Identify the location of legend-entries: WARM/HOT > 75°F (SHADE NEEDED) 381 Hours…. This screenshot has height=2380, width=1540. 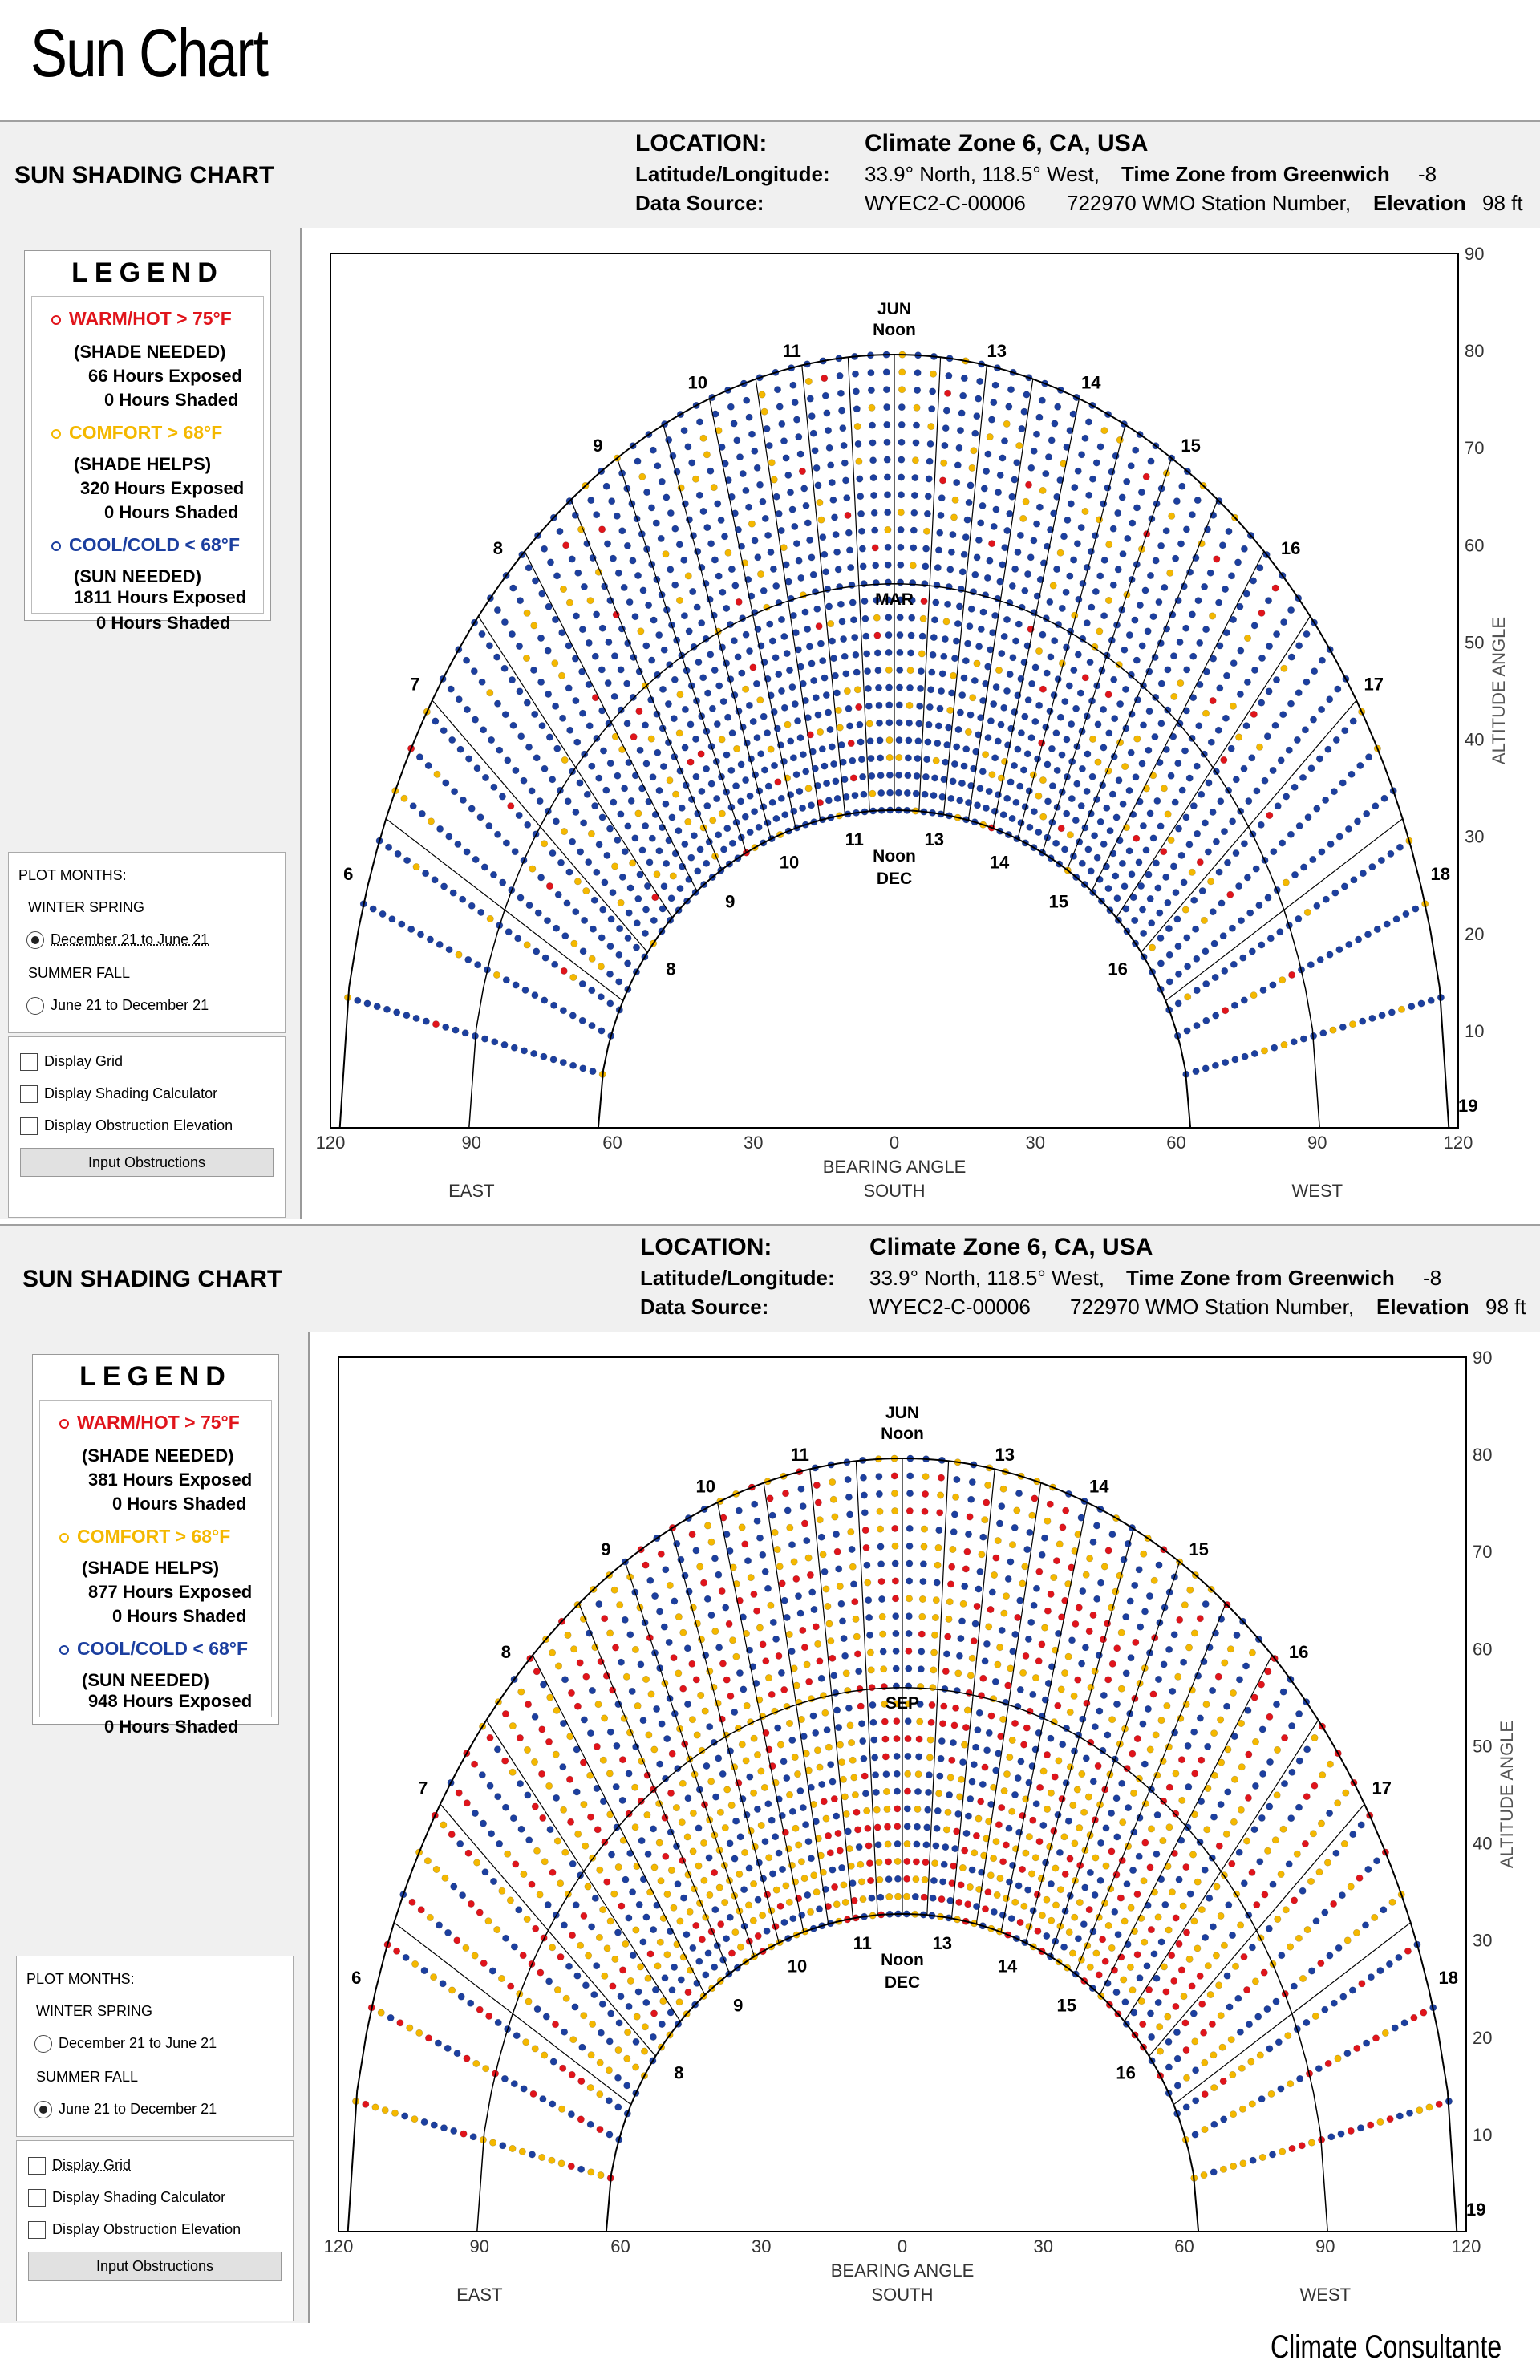
(155, 1558).